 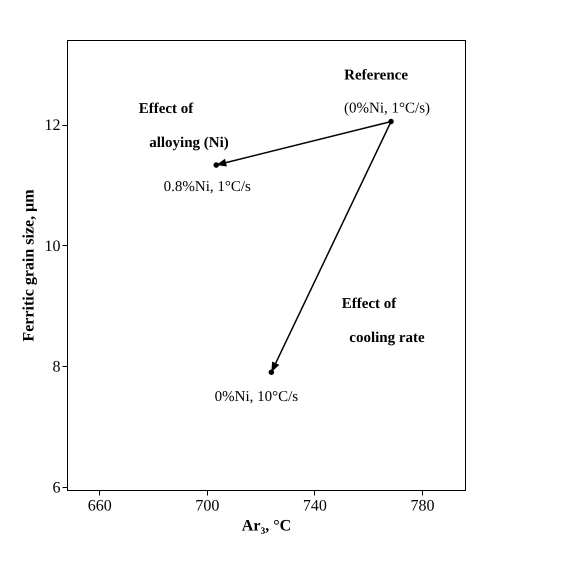 What do you see at coordinates (52, 246) in the screenshot?
I see `y-tick-label: 10` at bounding box center [52, 246].